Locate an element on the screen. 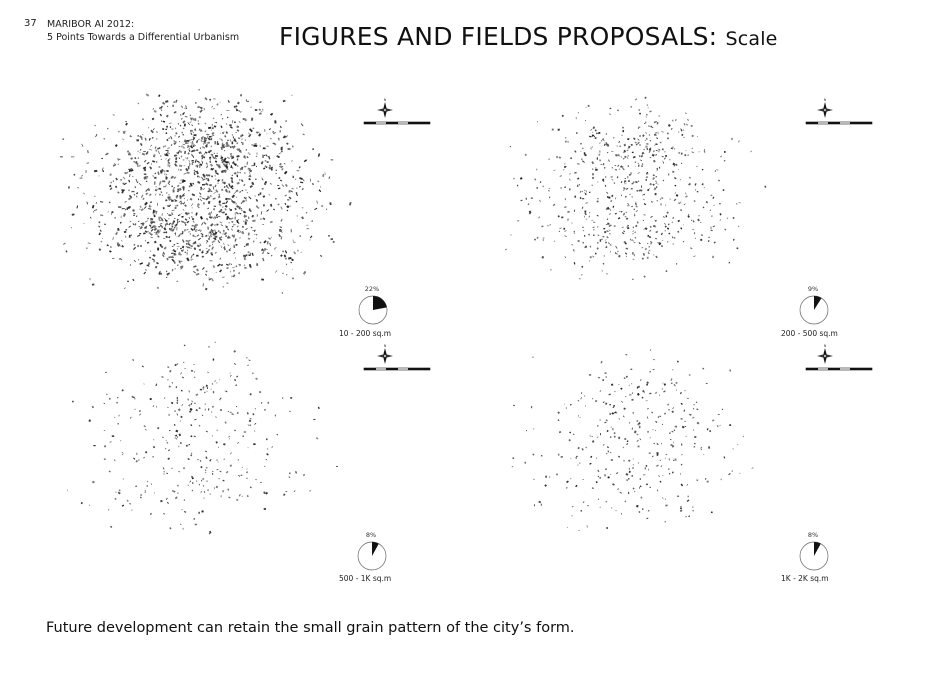  size-range-label: 200 - 500 sq.m is located at coordinates (809, 333).